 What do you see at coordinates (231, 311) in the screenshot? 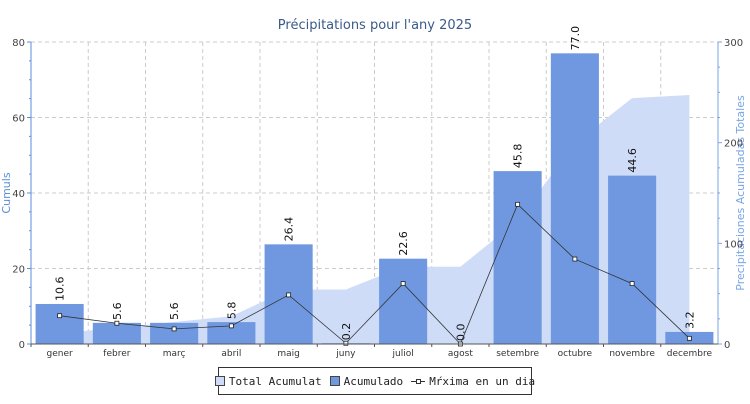
I see `bar-value-label: 5.8` at bounding box center [231, 311].